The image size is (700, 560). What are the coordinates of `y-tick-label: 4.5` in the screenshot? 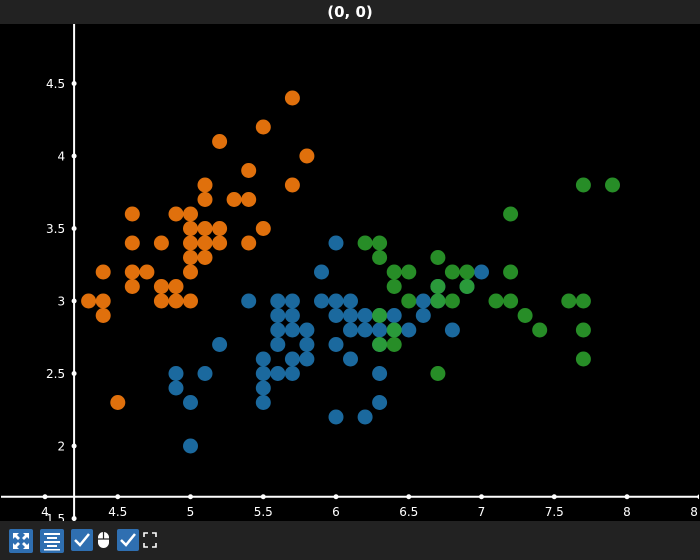 It's located at (55, 84).